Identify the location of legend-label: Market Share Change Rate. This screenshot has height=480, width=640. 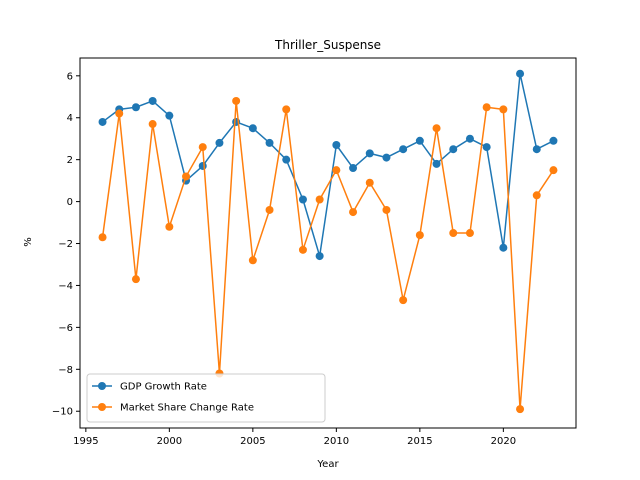
(187, 408).